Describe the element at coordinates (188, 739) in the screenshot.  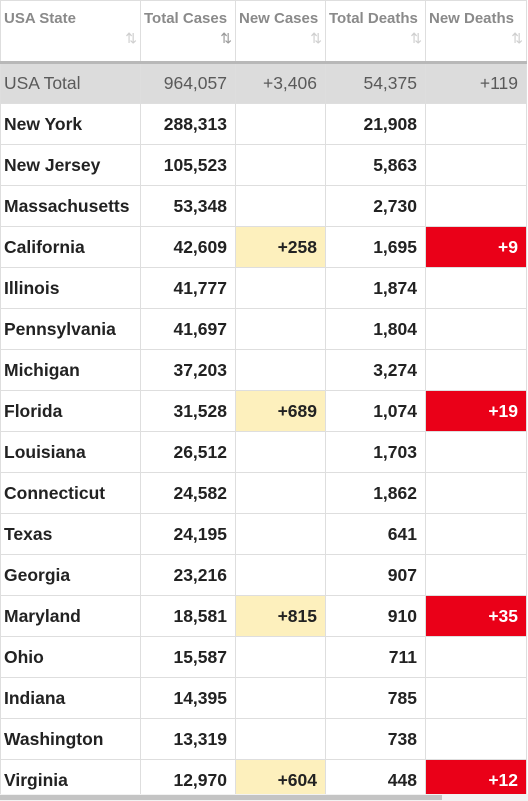
I see `total-cases-cell: 13,319` at that location.